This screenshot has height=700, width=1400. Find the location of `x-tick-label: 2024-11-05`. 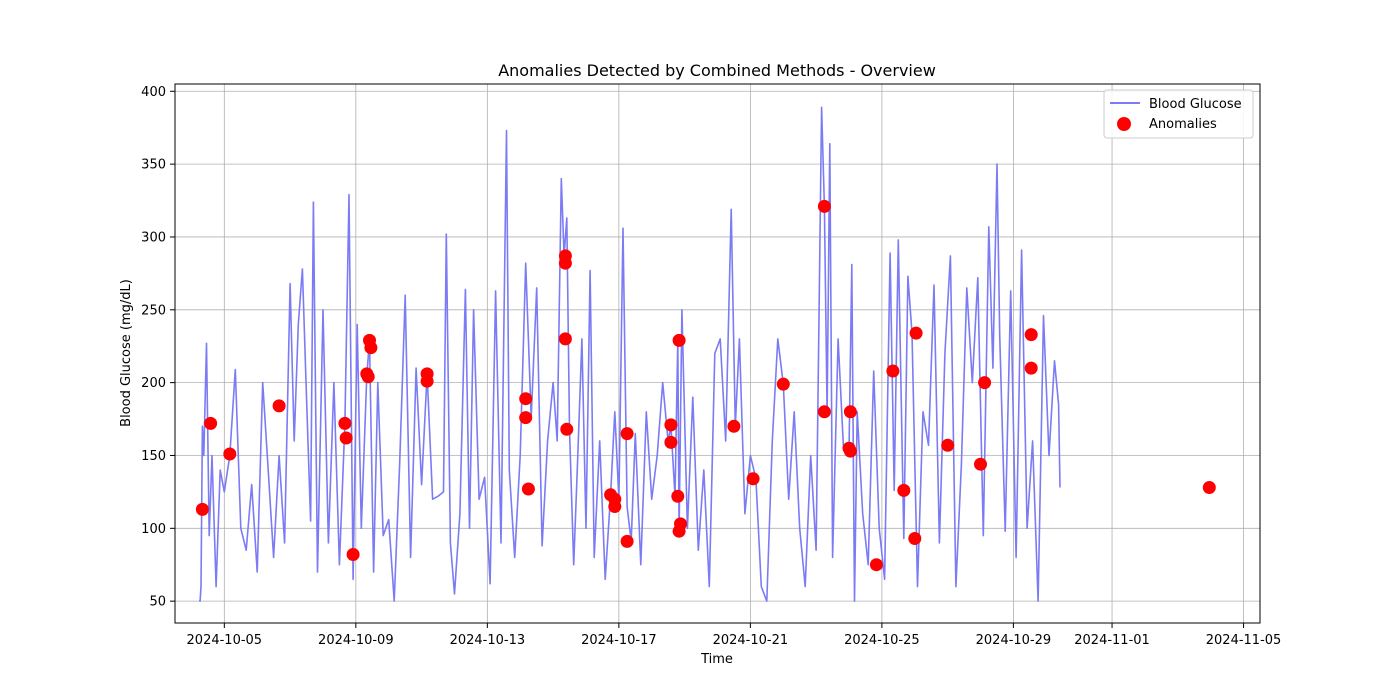

x-tick-label: 2024-11-05 is located at coordinates (1244, 640).